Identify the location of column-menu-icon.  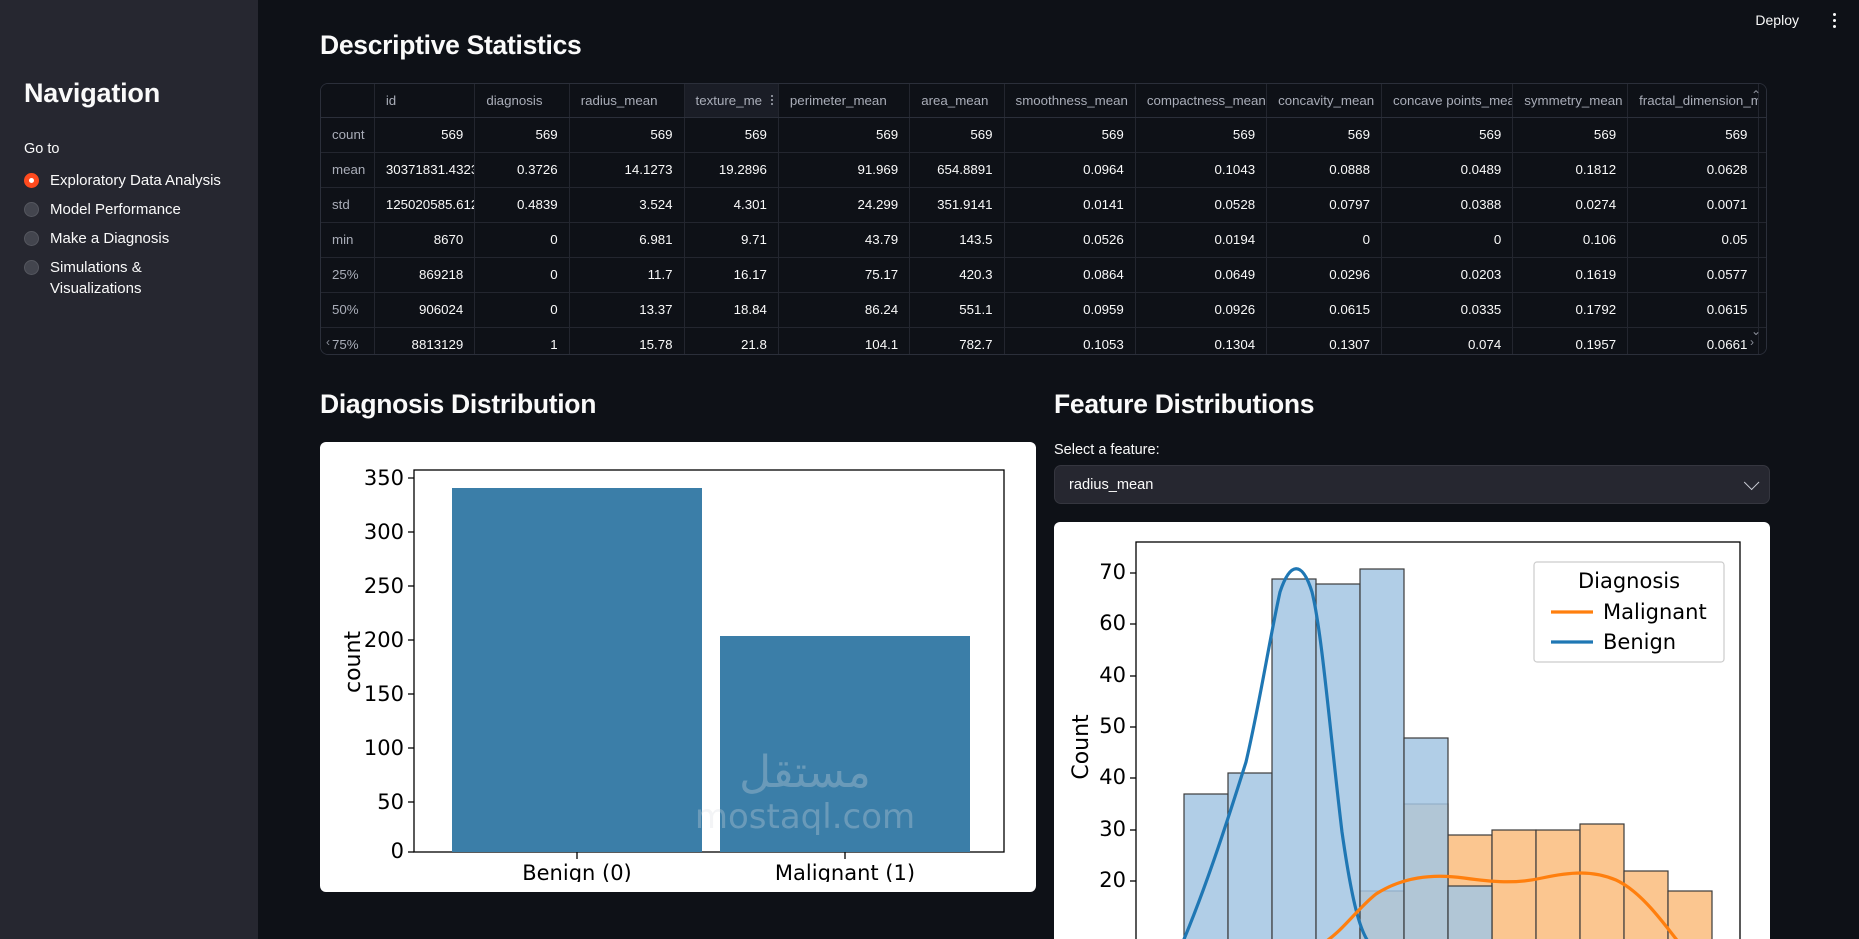
(771, 100).